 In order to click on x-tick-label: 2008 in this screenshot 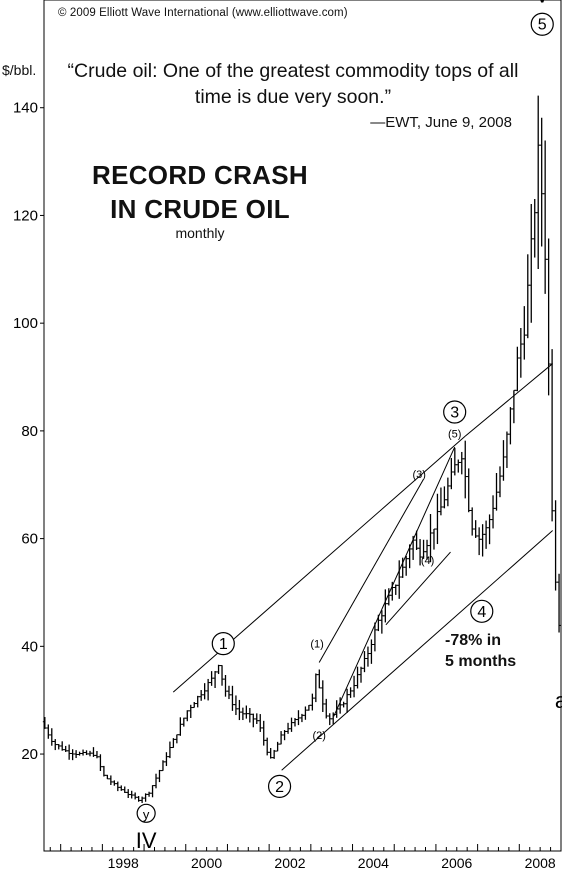, I will do `click(540, 863)`.